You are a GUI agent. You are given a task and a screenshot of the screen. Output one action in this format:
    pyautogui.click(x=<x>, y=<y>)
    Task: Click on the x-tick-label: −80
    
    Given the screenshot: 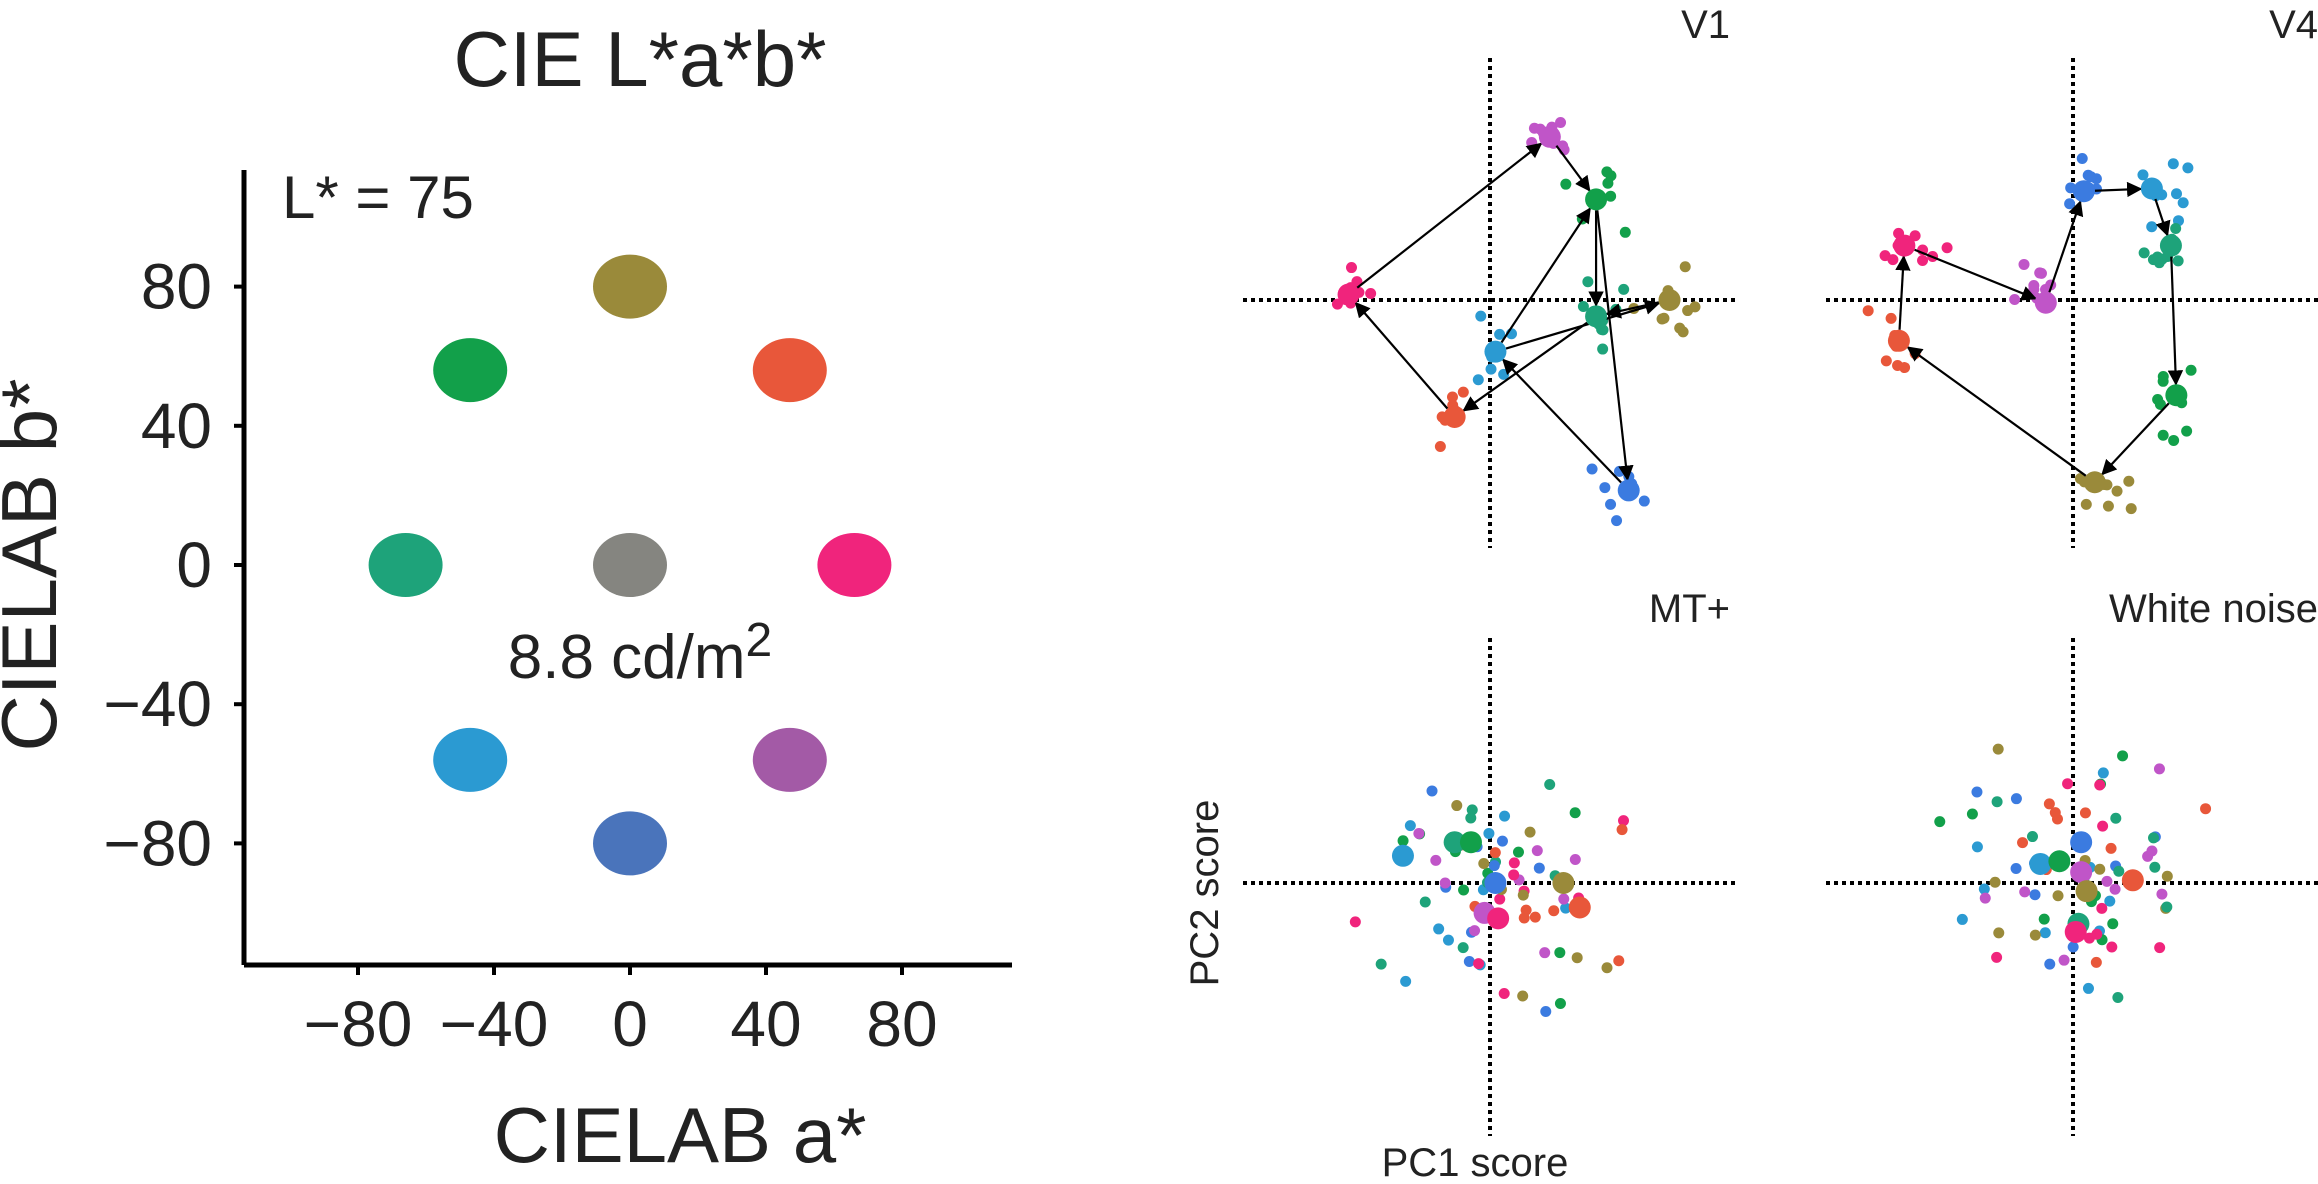 What is the action you would take?
    pyautogui.click(x=358, y=1024)
    